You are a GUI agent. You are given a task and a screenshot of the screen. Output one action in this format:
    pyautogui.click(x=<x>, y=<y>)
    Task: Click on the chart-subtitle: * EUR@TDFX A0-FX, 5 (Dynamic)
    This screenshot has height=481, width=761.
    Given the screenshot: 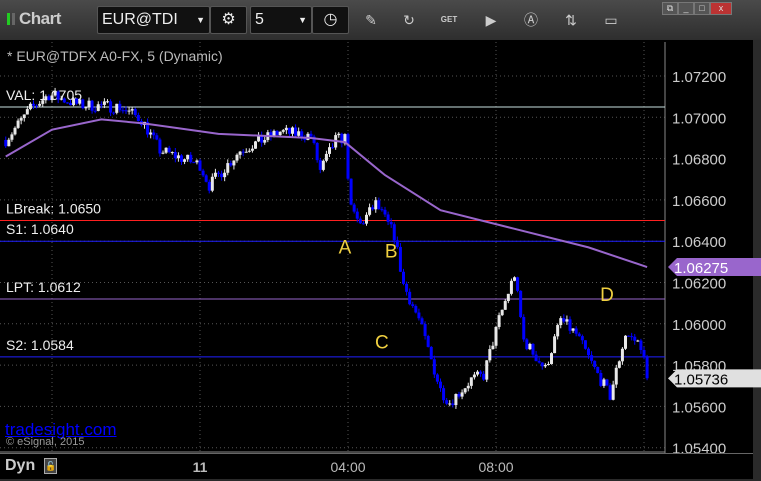 What is the action you would take?
    pyautogui.click(x=115, y=56)
    